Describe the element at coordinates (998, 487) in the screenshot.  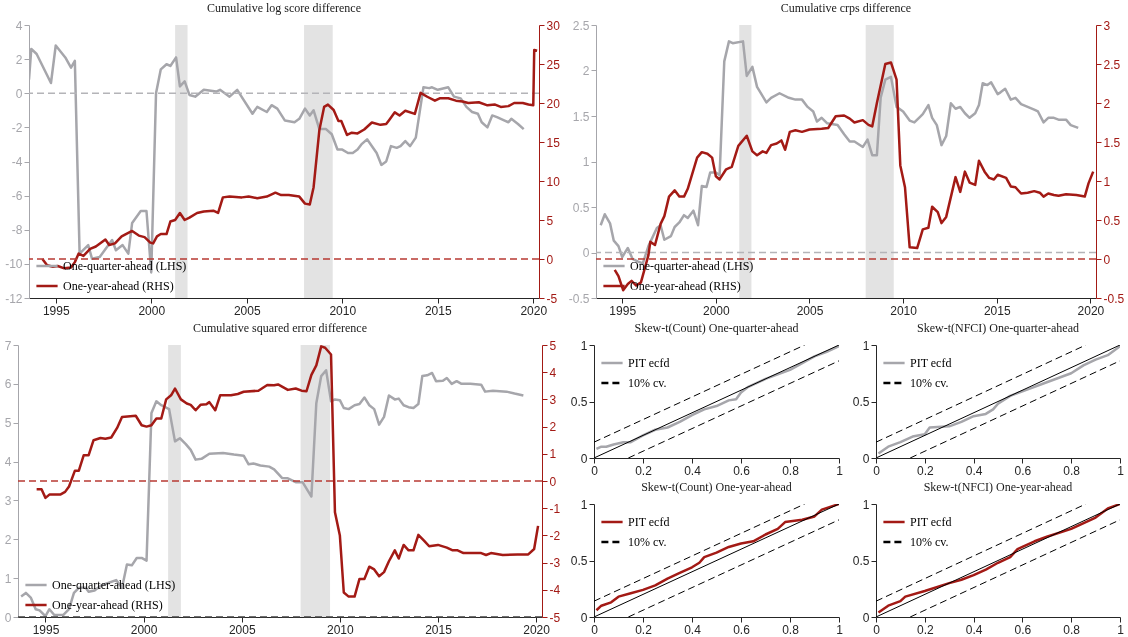
I see `chart-title: Skew-t(NFCI) One-year-ahead` at that location.